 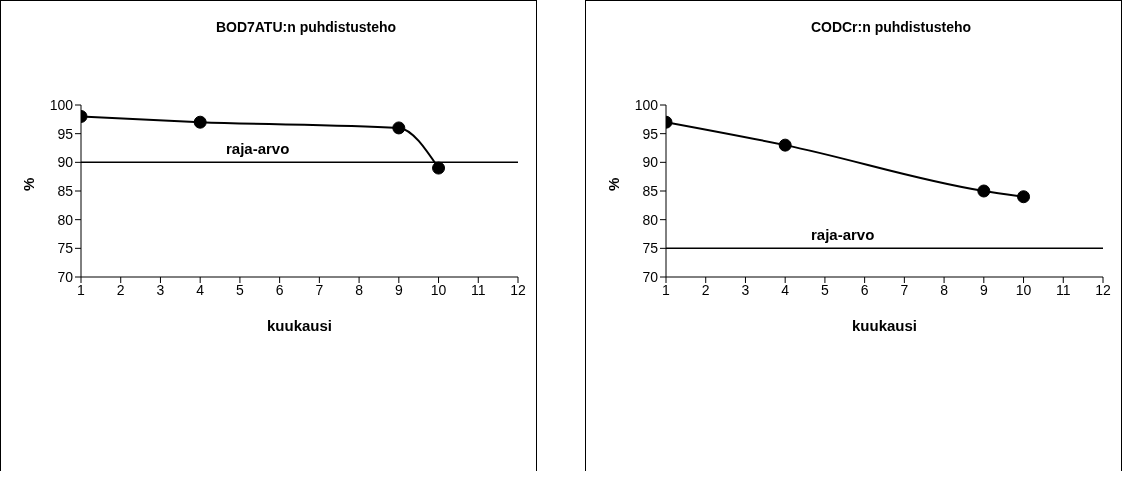 I want to click on chart-title: CODCr:n puhdistusteho, so click(x=891, y=27).